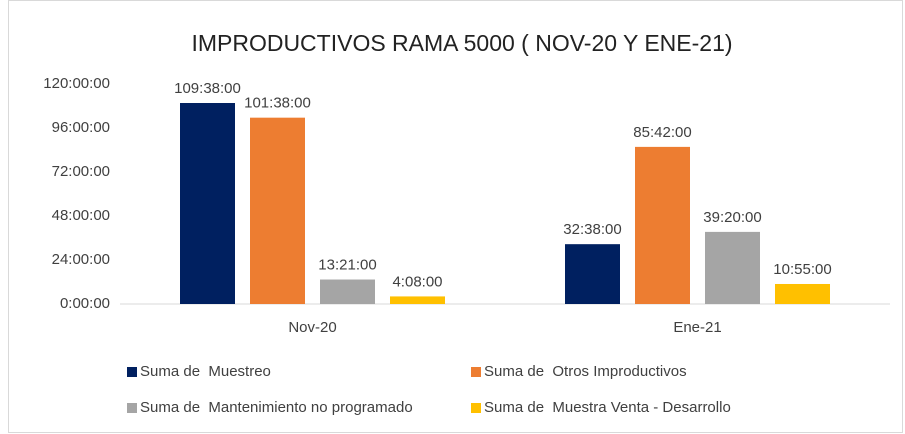 The image size is (905, 434). What do you see at coordinates (607, 407) in the screenshot?
I see `legend-label: Suma de Muestra Venta - Desarrollo` at bounding box center [607, 407].